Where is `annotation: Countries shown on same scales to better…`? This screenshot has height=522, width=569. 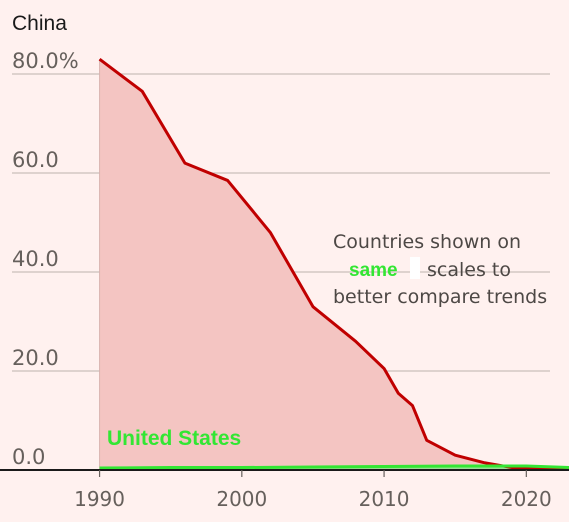 annotation: Countries shown on same scales to better… is located at coordinates (440, 269).